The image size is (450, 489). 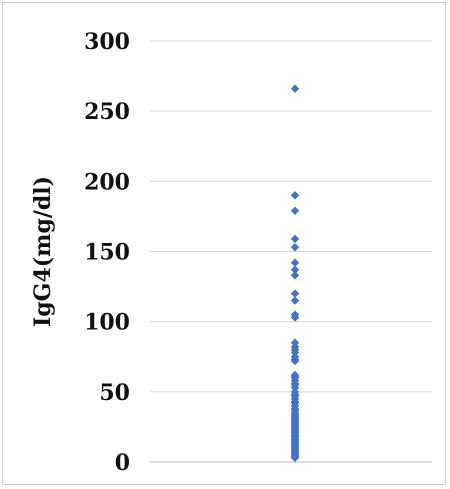 What do you see at coordinates (43, 251) in the screenshot?
I see `y-axis-label: IgG4(mg/dl)` at bounding box center [43, 251].